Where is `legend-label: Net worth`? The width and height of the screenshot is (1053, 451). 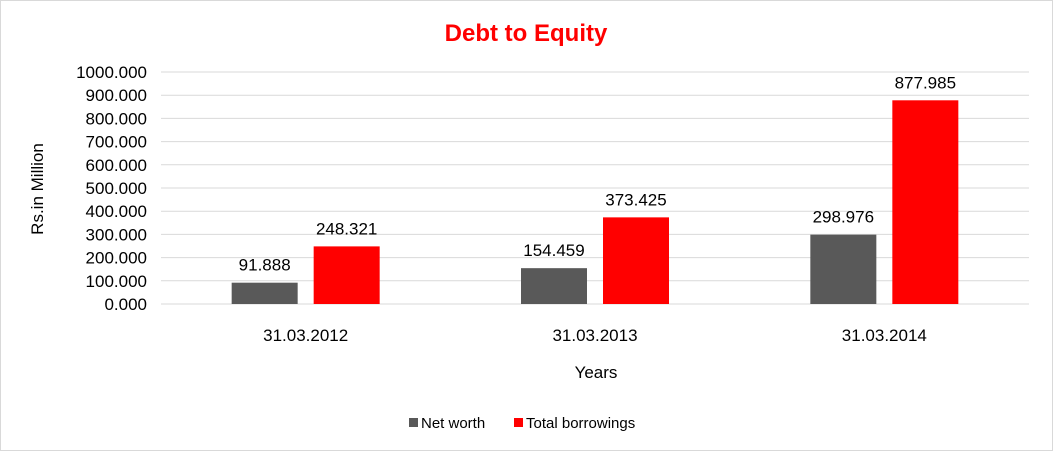
legend-label: Net worth is located at coordinates (453, 423).